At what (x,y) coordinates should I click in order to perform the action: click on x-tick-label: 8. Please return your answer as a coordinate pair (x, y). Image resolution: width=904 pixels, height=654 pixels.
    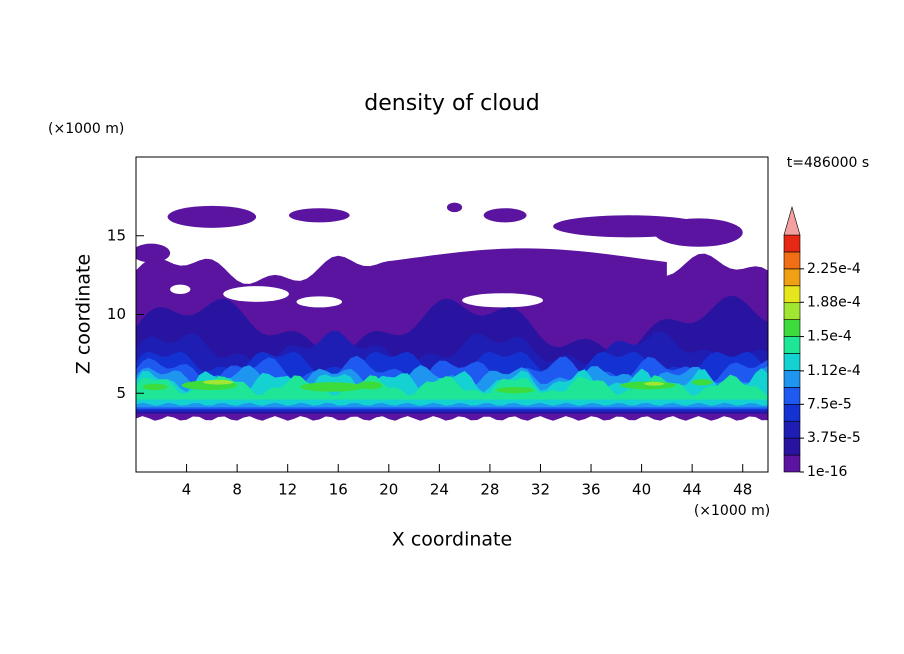
    Looking at the image, I should click on (237, 490).